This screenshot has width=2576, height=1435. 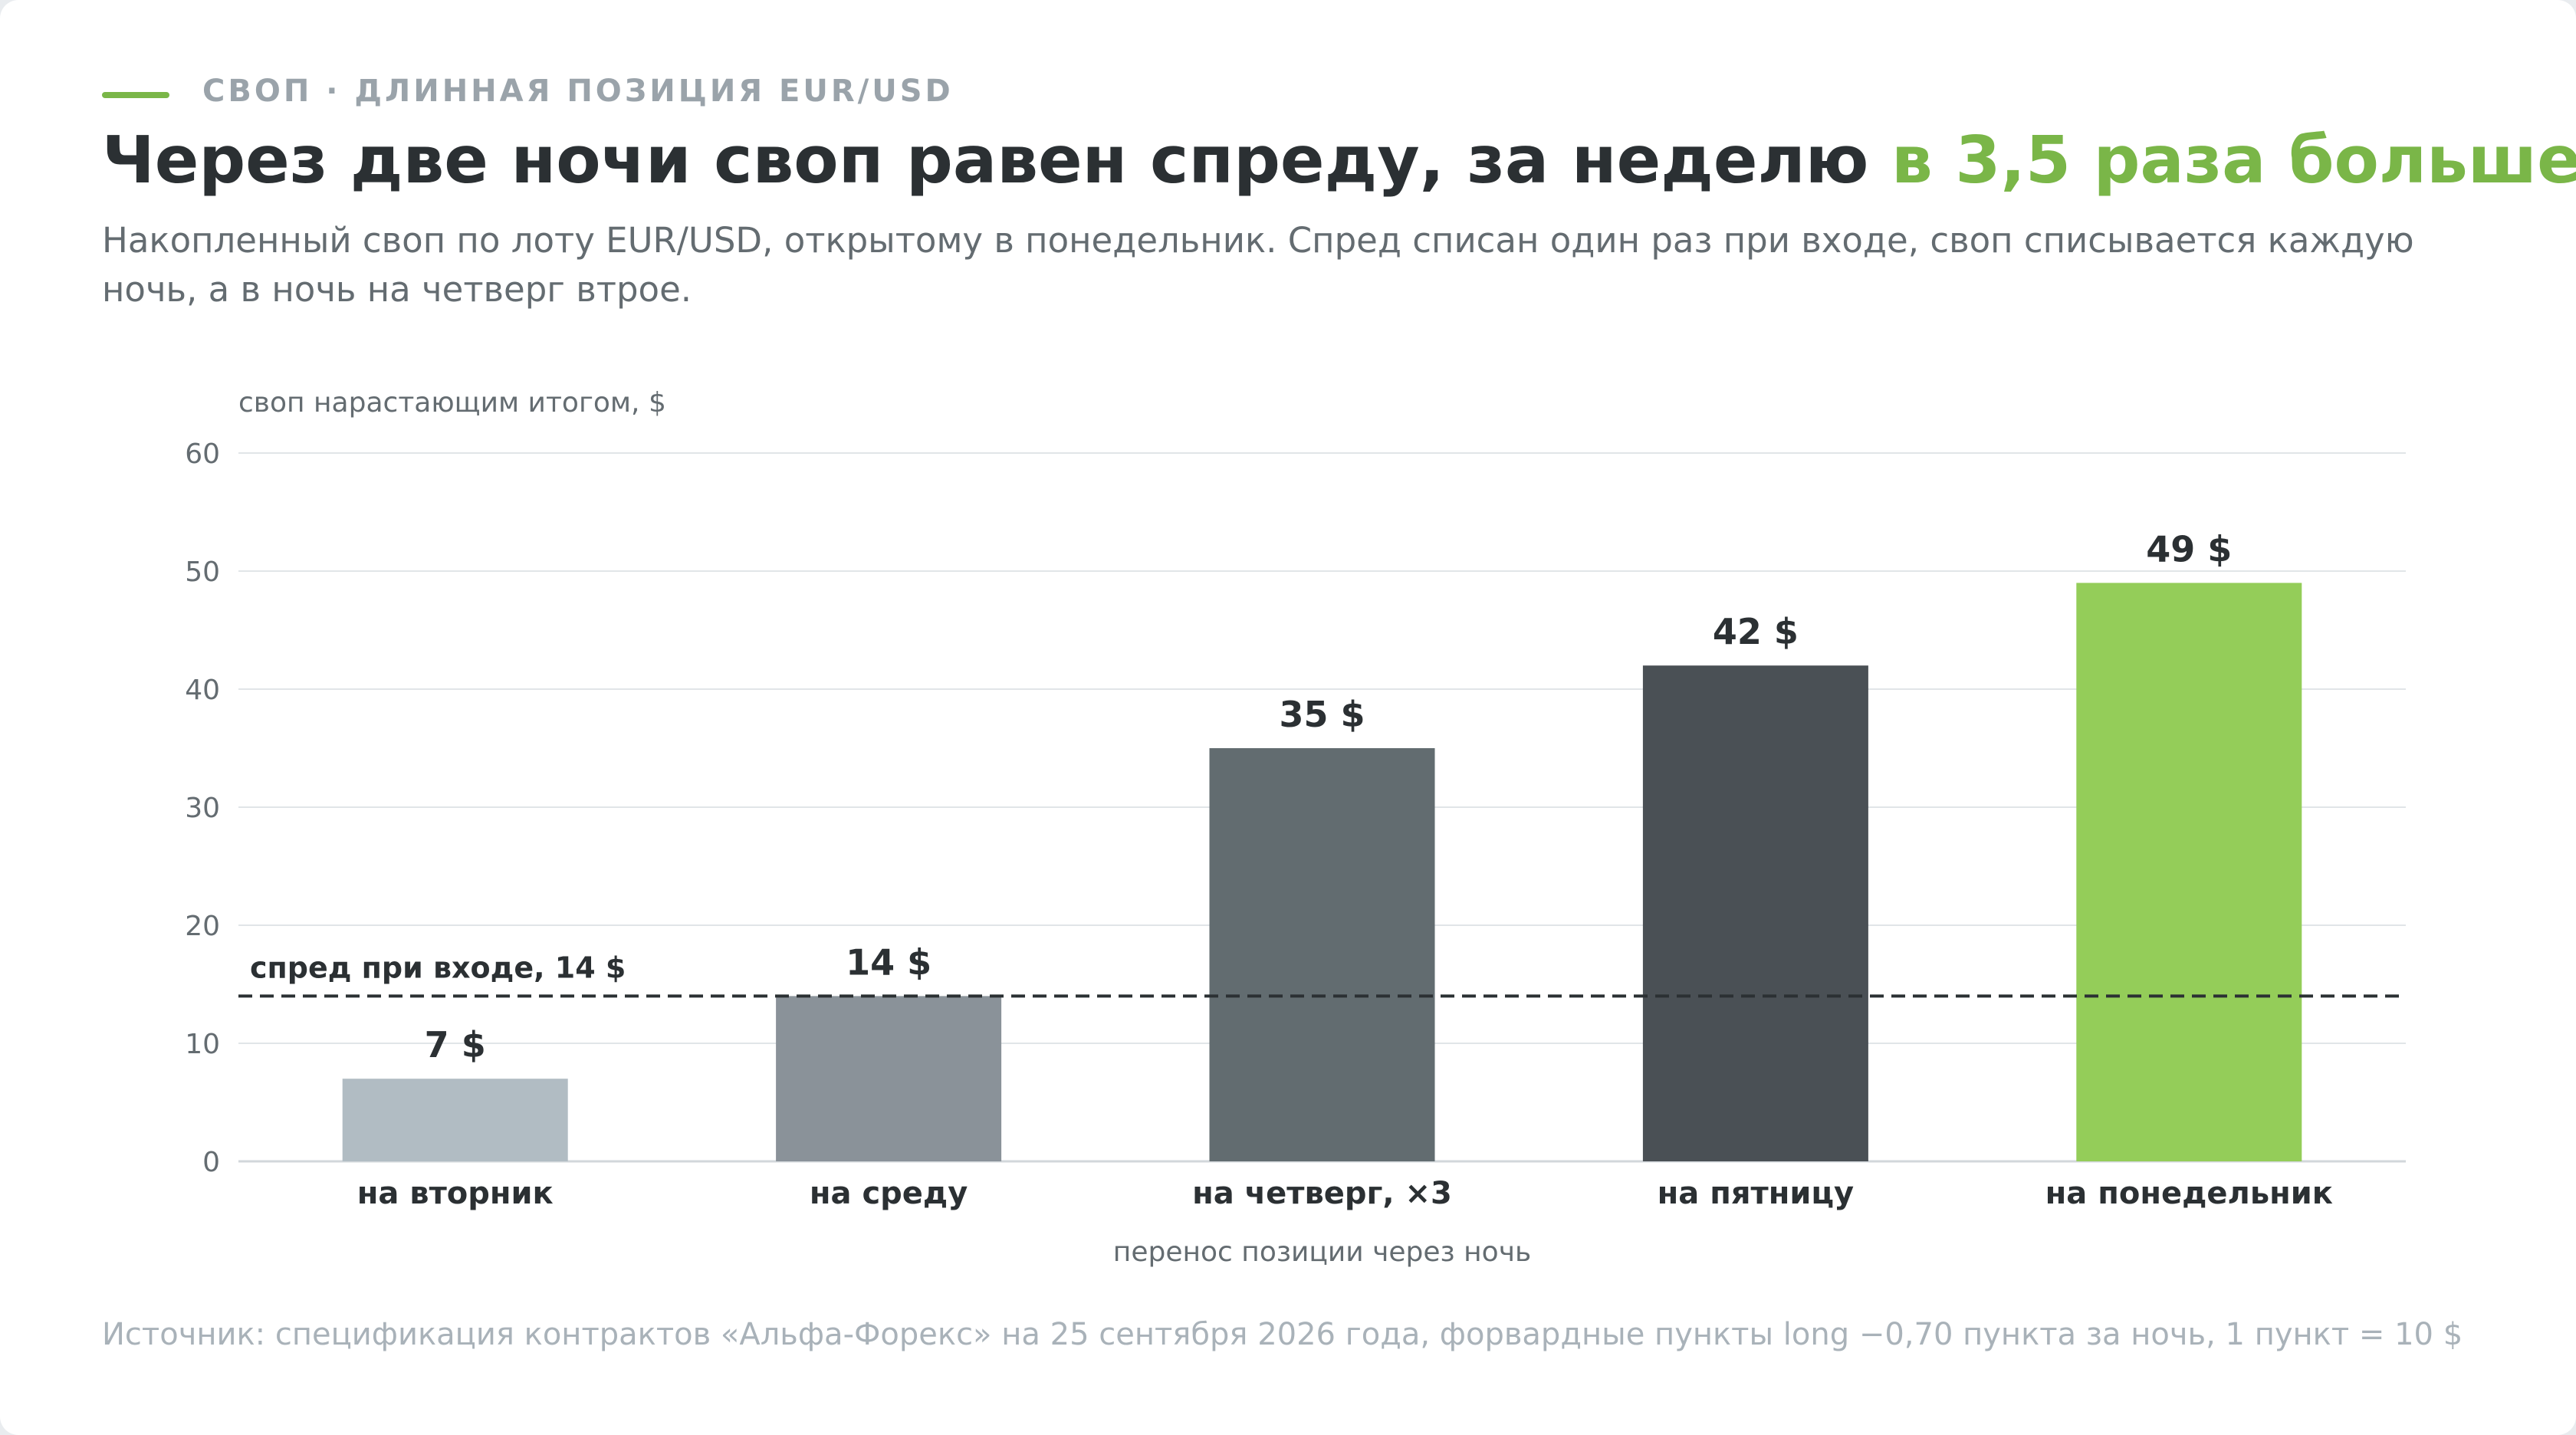 I want to click on y-axis-label: своп нарастающим итогом, $, so click(x=452, y=403).